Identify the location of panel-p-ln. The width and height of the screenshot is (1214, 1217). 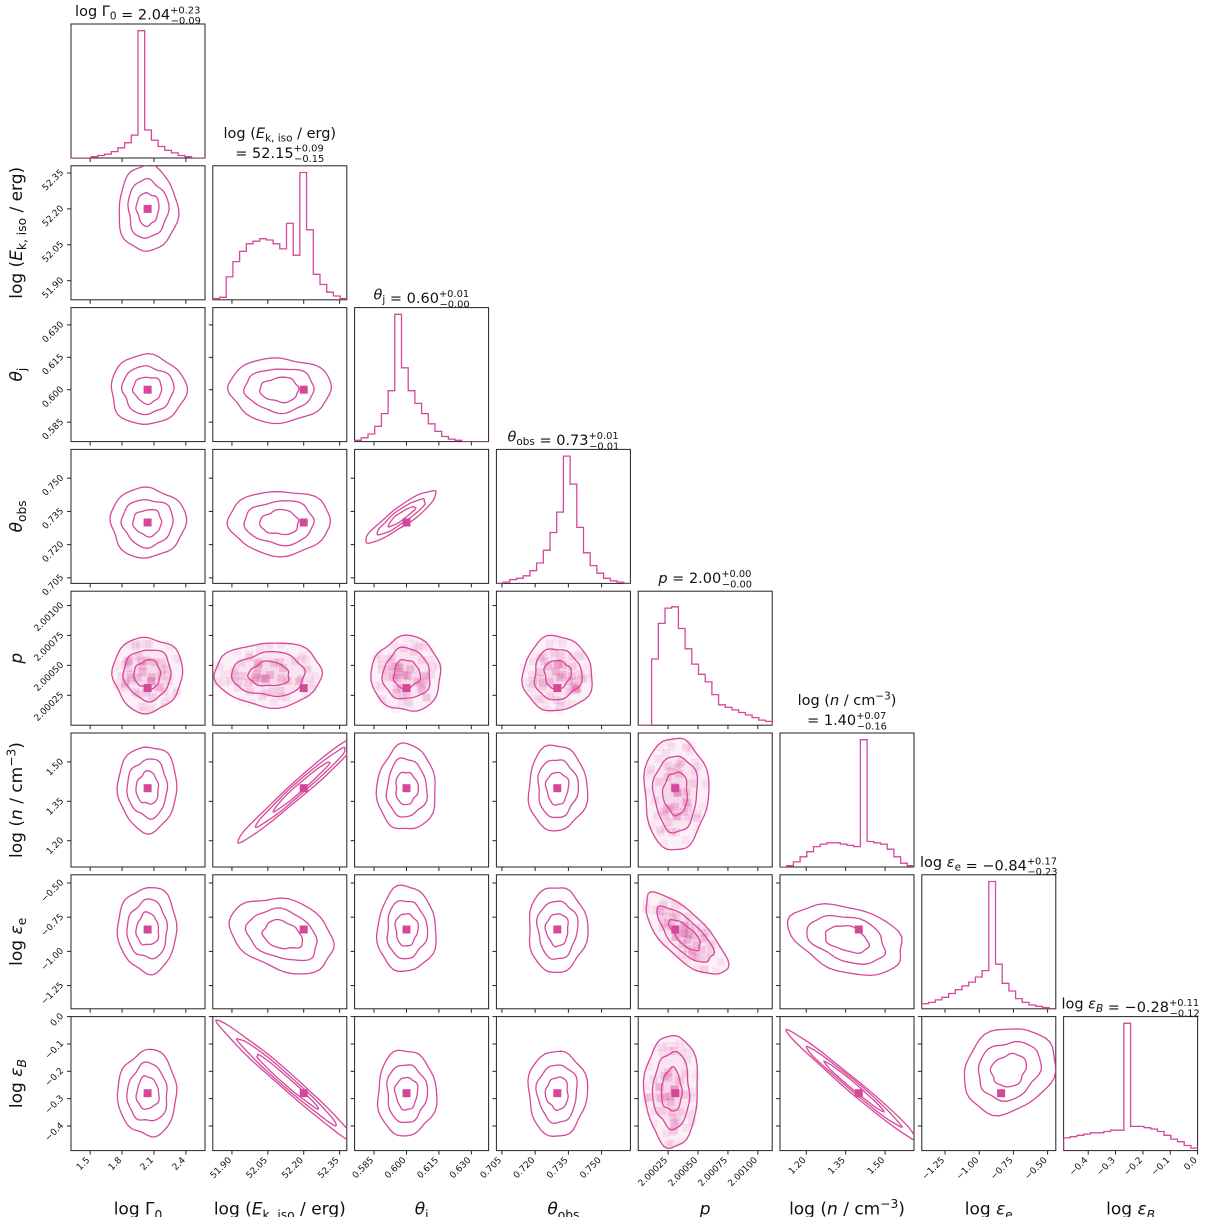
(703, 801).